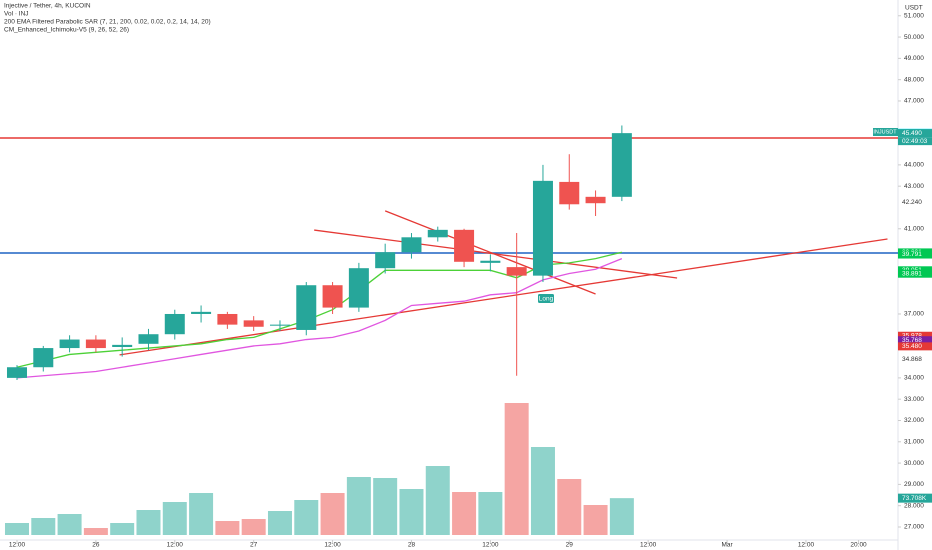 This screenshot has width=932, height=550. Describe the element at coordinates (66, 30) in the screenshot. I see `legend-entry: CM_Enhanced_Ichimoku-V5 (9, 26, 52, 26)` at that location.